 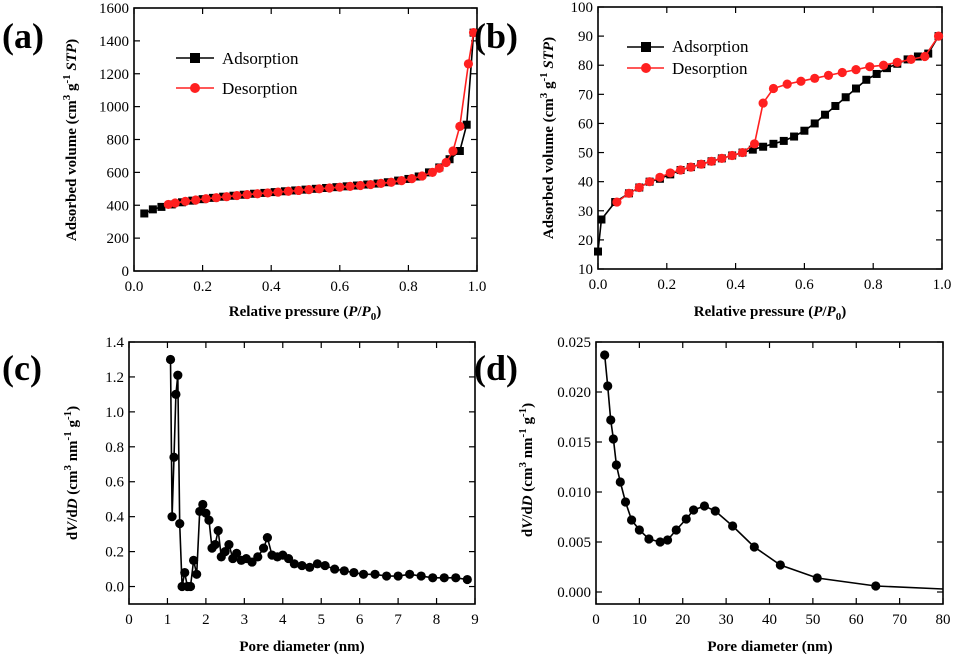 I want to click on x-tick-label-c: 2, so click(x=206, y=620).